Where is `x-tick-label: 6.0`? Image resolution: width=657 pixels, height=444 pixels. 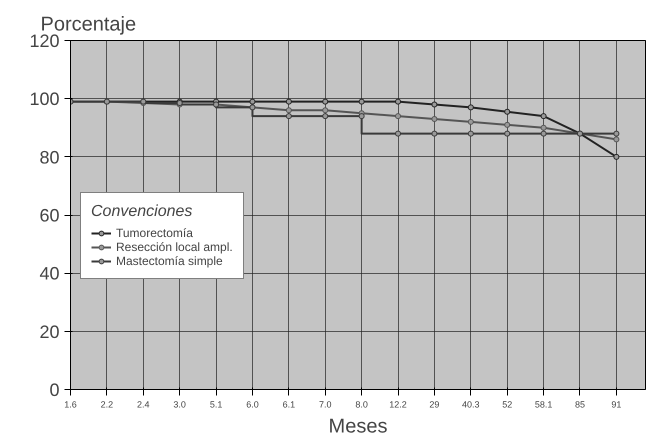 x-tick-label: 6.0 is located at coordinates (252, 405).